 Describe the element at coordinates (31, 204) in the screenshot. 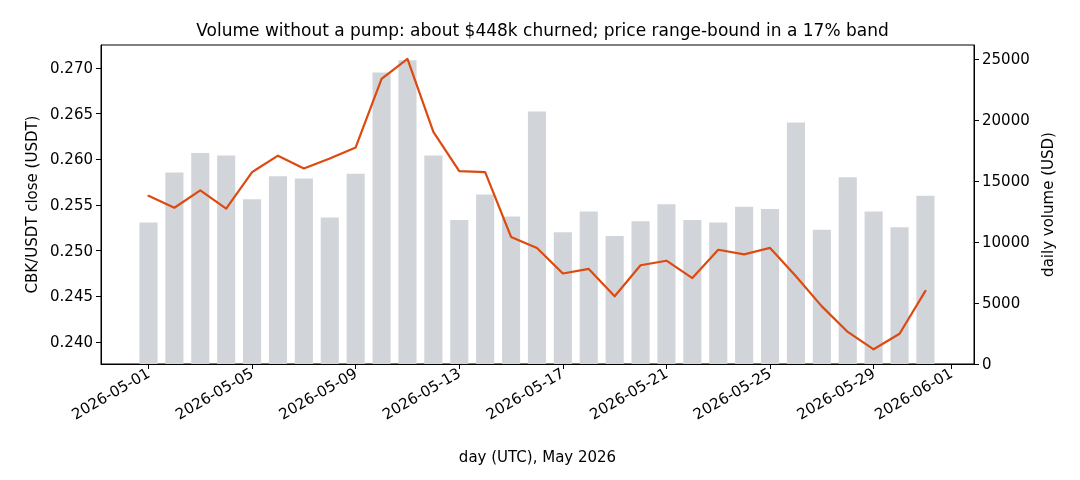

I see `y-axis-title: CBK/USDT close (USDT)` at that location.